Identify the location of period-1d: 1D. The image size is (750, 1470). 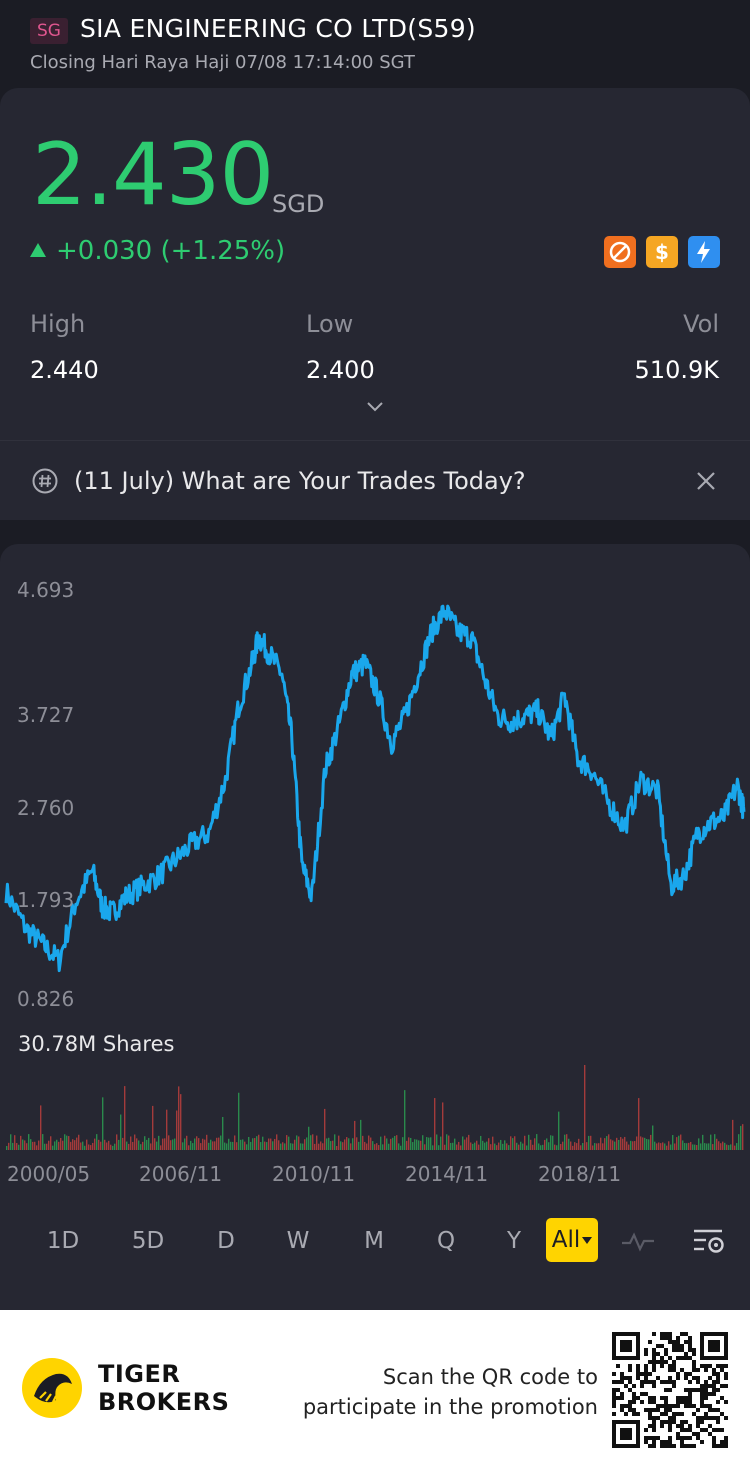
(63, 1241).